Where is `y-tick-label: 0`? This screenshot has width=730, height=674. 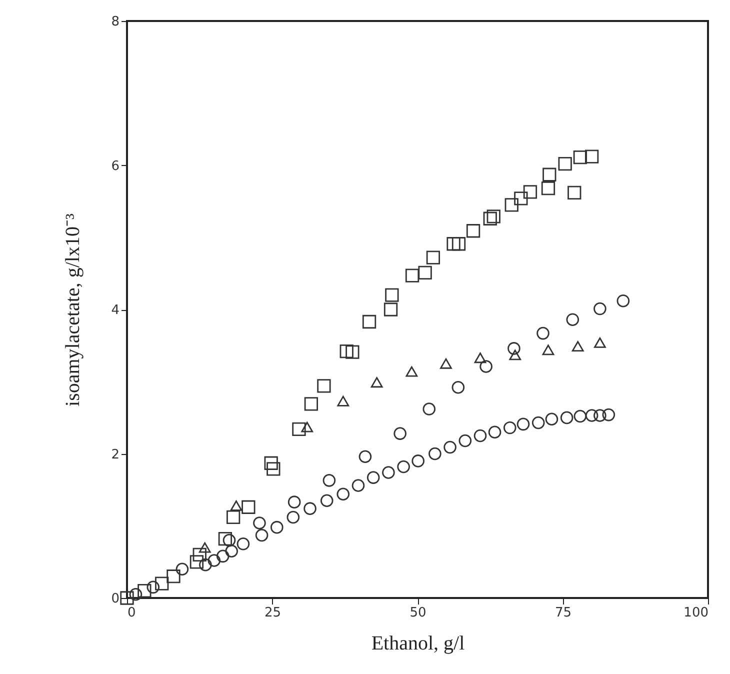
y-tick-label: 0 is located at coordinates (115, 599).